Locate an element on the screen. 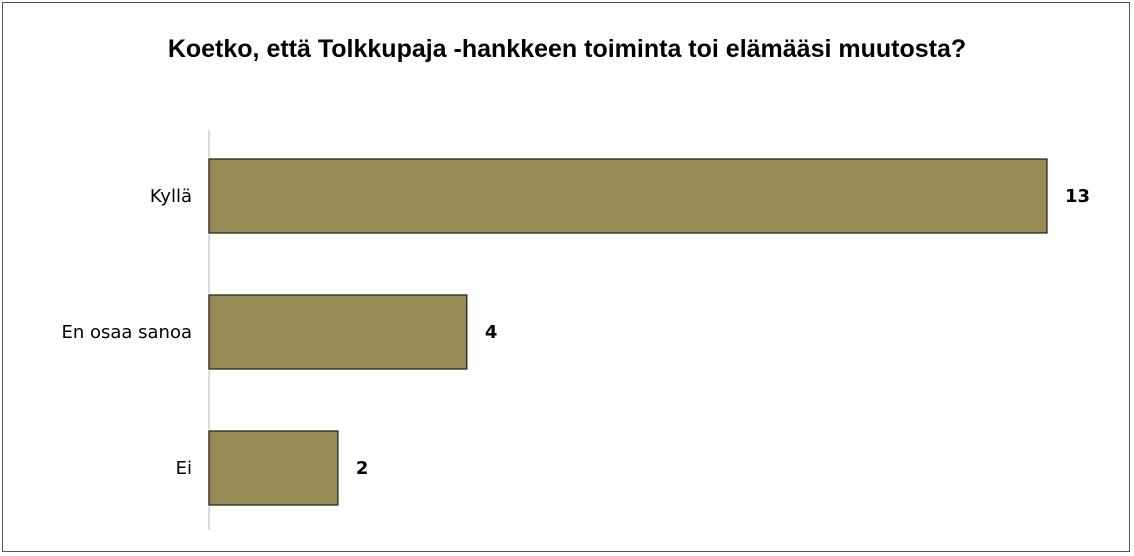 The image size is (1134, 556). category-label: Kyllä is located at coordinates (171, 196).